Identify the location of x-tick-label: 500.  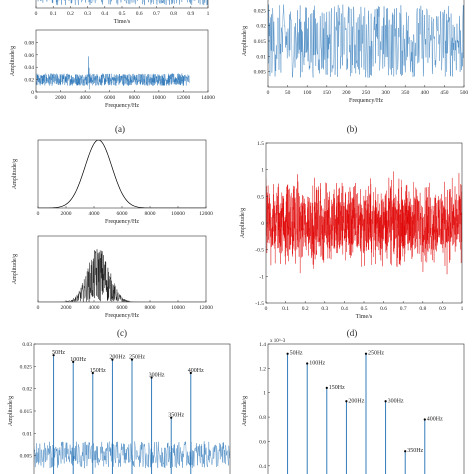
(464, 93).